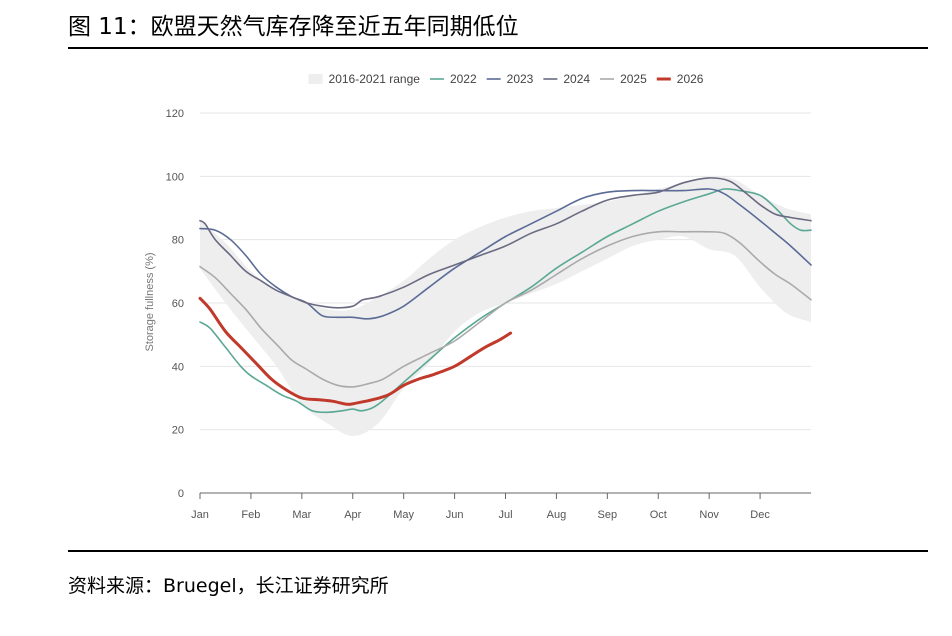 This screenshot has height=636, width=952. Describe the element at coordinates (375, 79) in the screenshot. I see `legend-label: 2016-2021 range` at that location.